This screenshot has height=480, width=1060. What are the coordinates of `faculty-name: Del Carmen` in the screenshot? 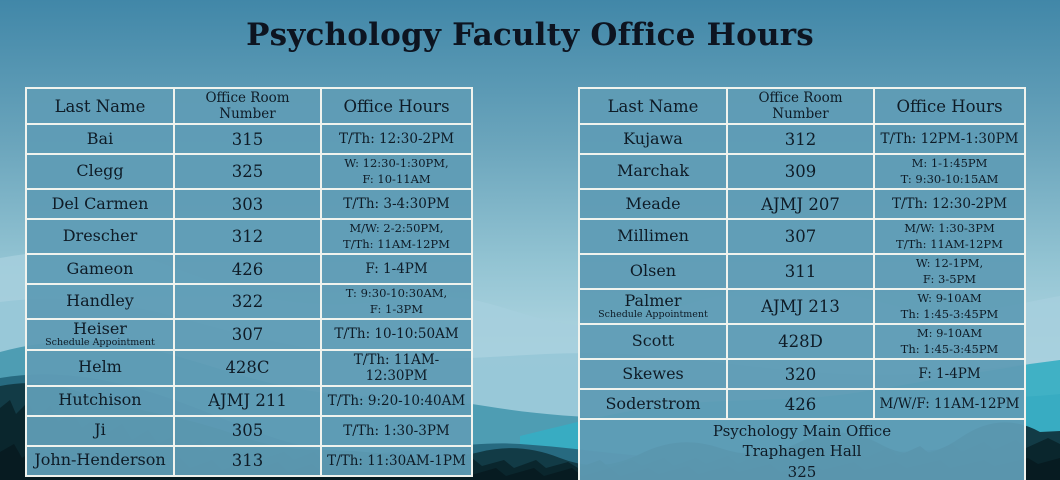 It's located at (100, 203).